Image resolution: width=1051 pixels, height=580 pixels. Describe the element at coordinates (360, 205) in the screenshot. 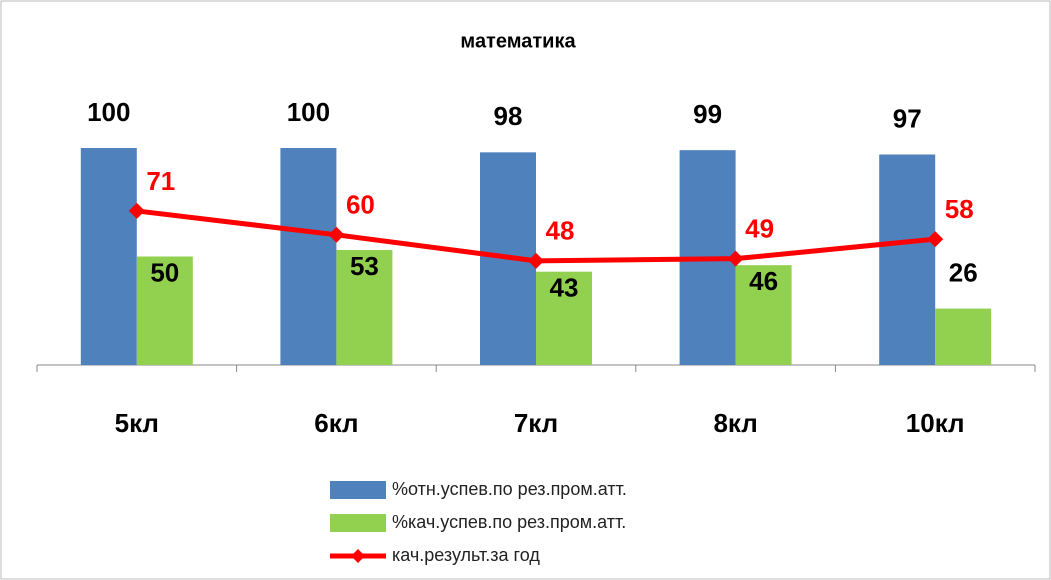

I see `data-label: 60` at that location.